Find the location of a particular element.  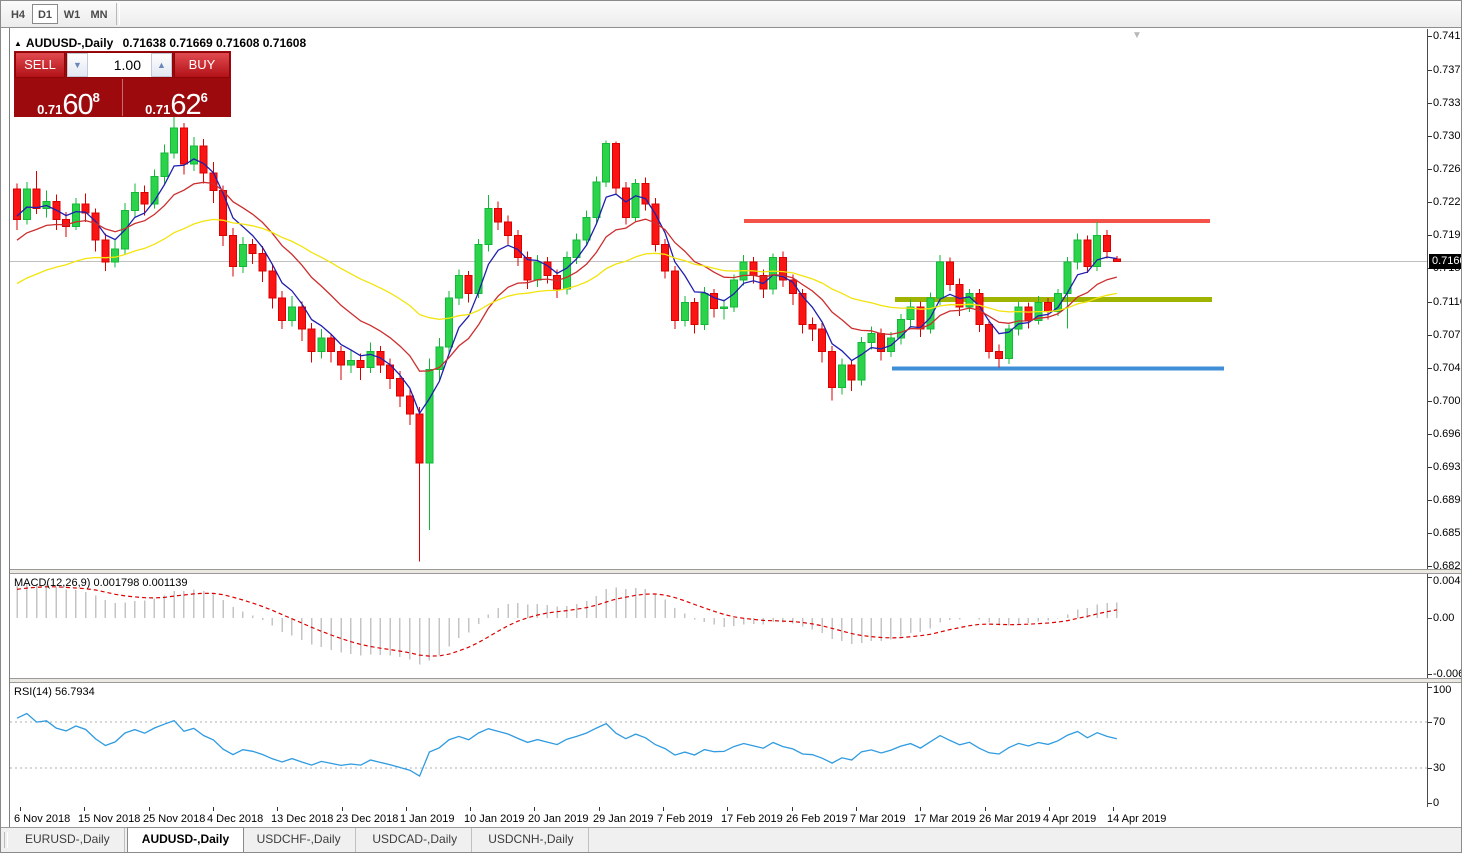

macd-signal-line is located at coordinates (566, 621).